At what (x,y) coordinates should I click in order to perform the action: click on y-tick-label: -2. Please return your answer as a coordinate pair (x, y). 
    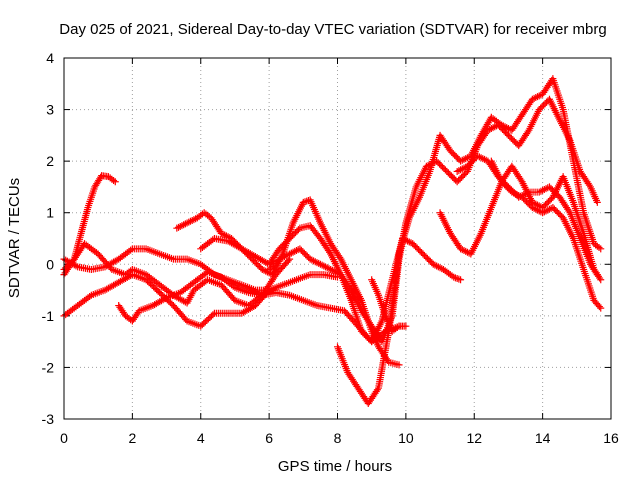
    Looking at the image, I should click on (48, 367).